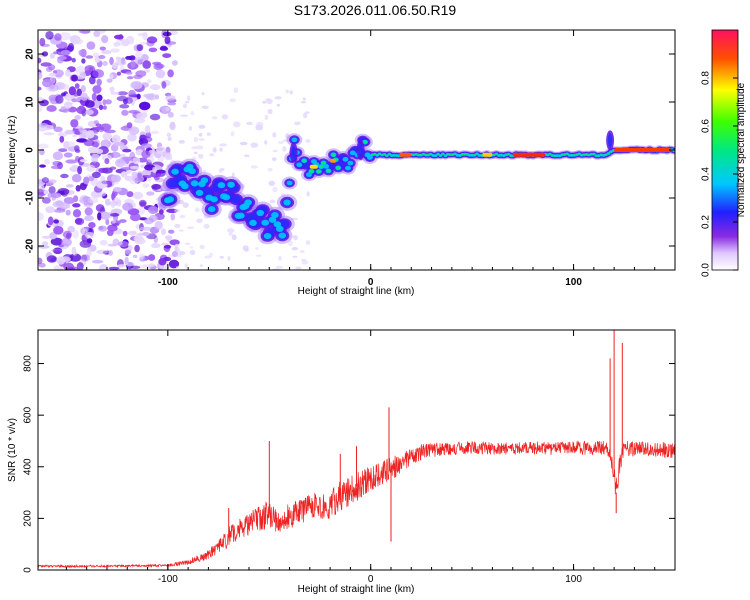  I want to click on snr-ytick-label: 400, so click(28, 466).